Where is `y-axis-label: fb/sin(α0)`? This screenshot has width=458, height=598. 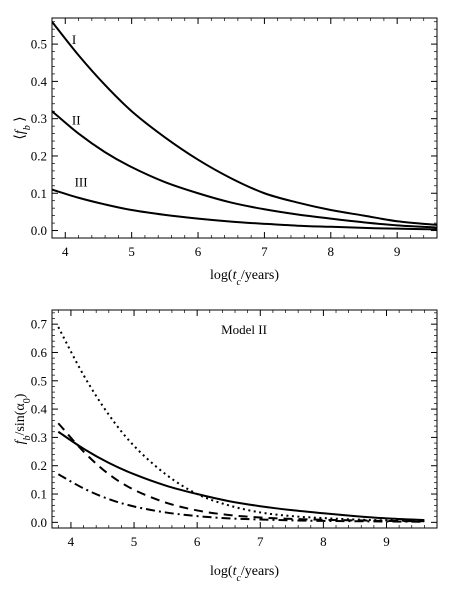 y-axis-label: fb/sin(α0) is located at coordinates (23, 418).